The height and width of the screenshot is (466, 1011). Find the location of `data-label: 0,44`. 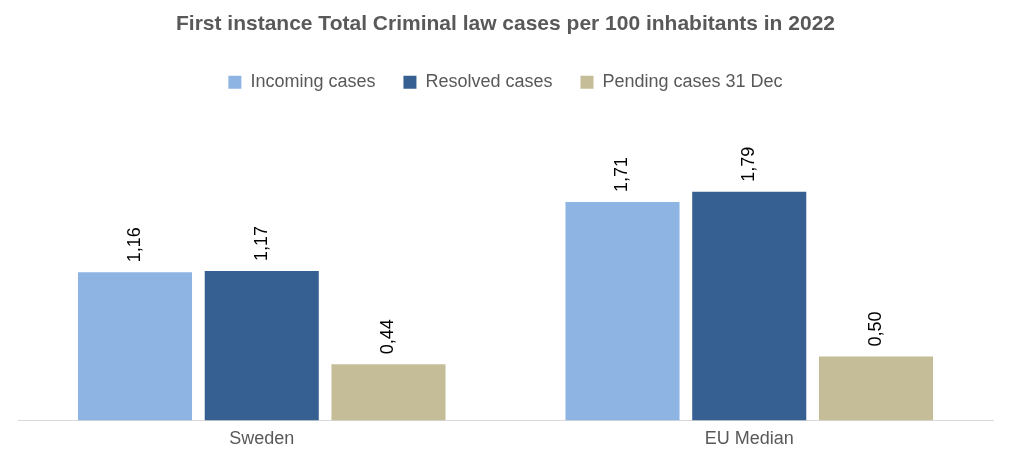

data-label: 0,44 is located at coordinates (387, 337).